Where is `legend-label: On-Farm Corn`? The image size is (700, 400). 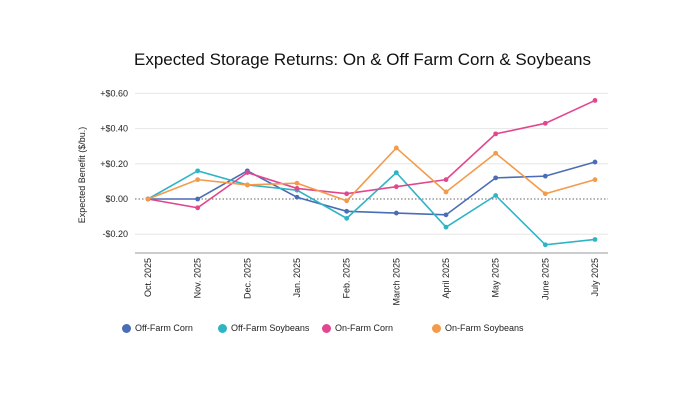 legend-label: On-Farm Corn is located at coordinates (364, 328).